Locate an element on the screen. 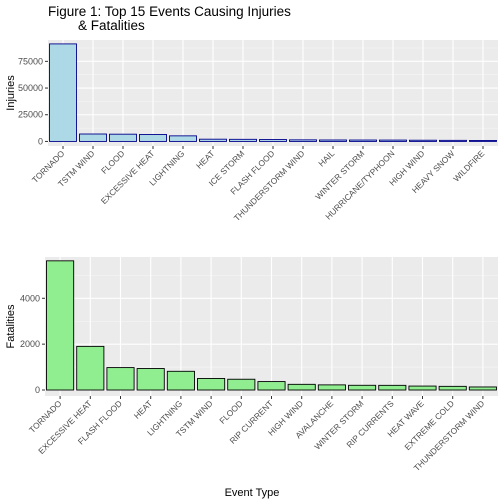  x-tick-label: WILDFIRE is located at coordinates (469, 166).